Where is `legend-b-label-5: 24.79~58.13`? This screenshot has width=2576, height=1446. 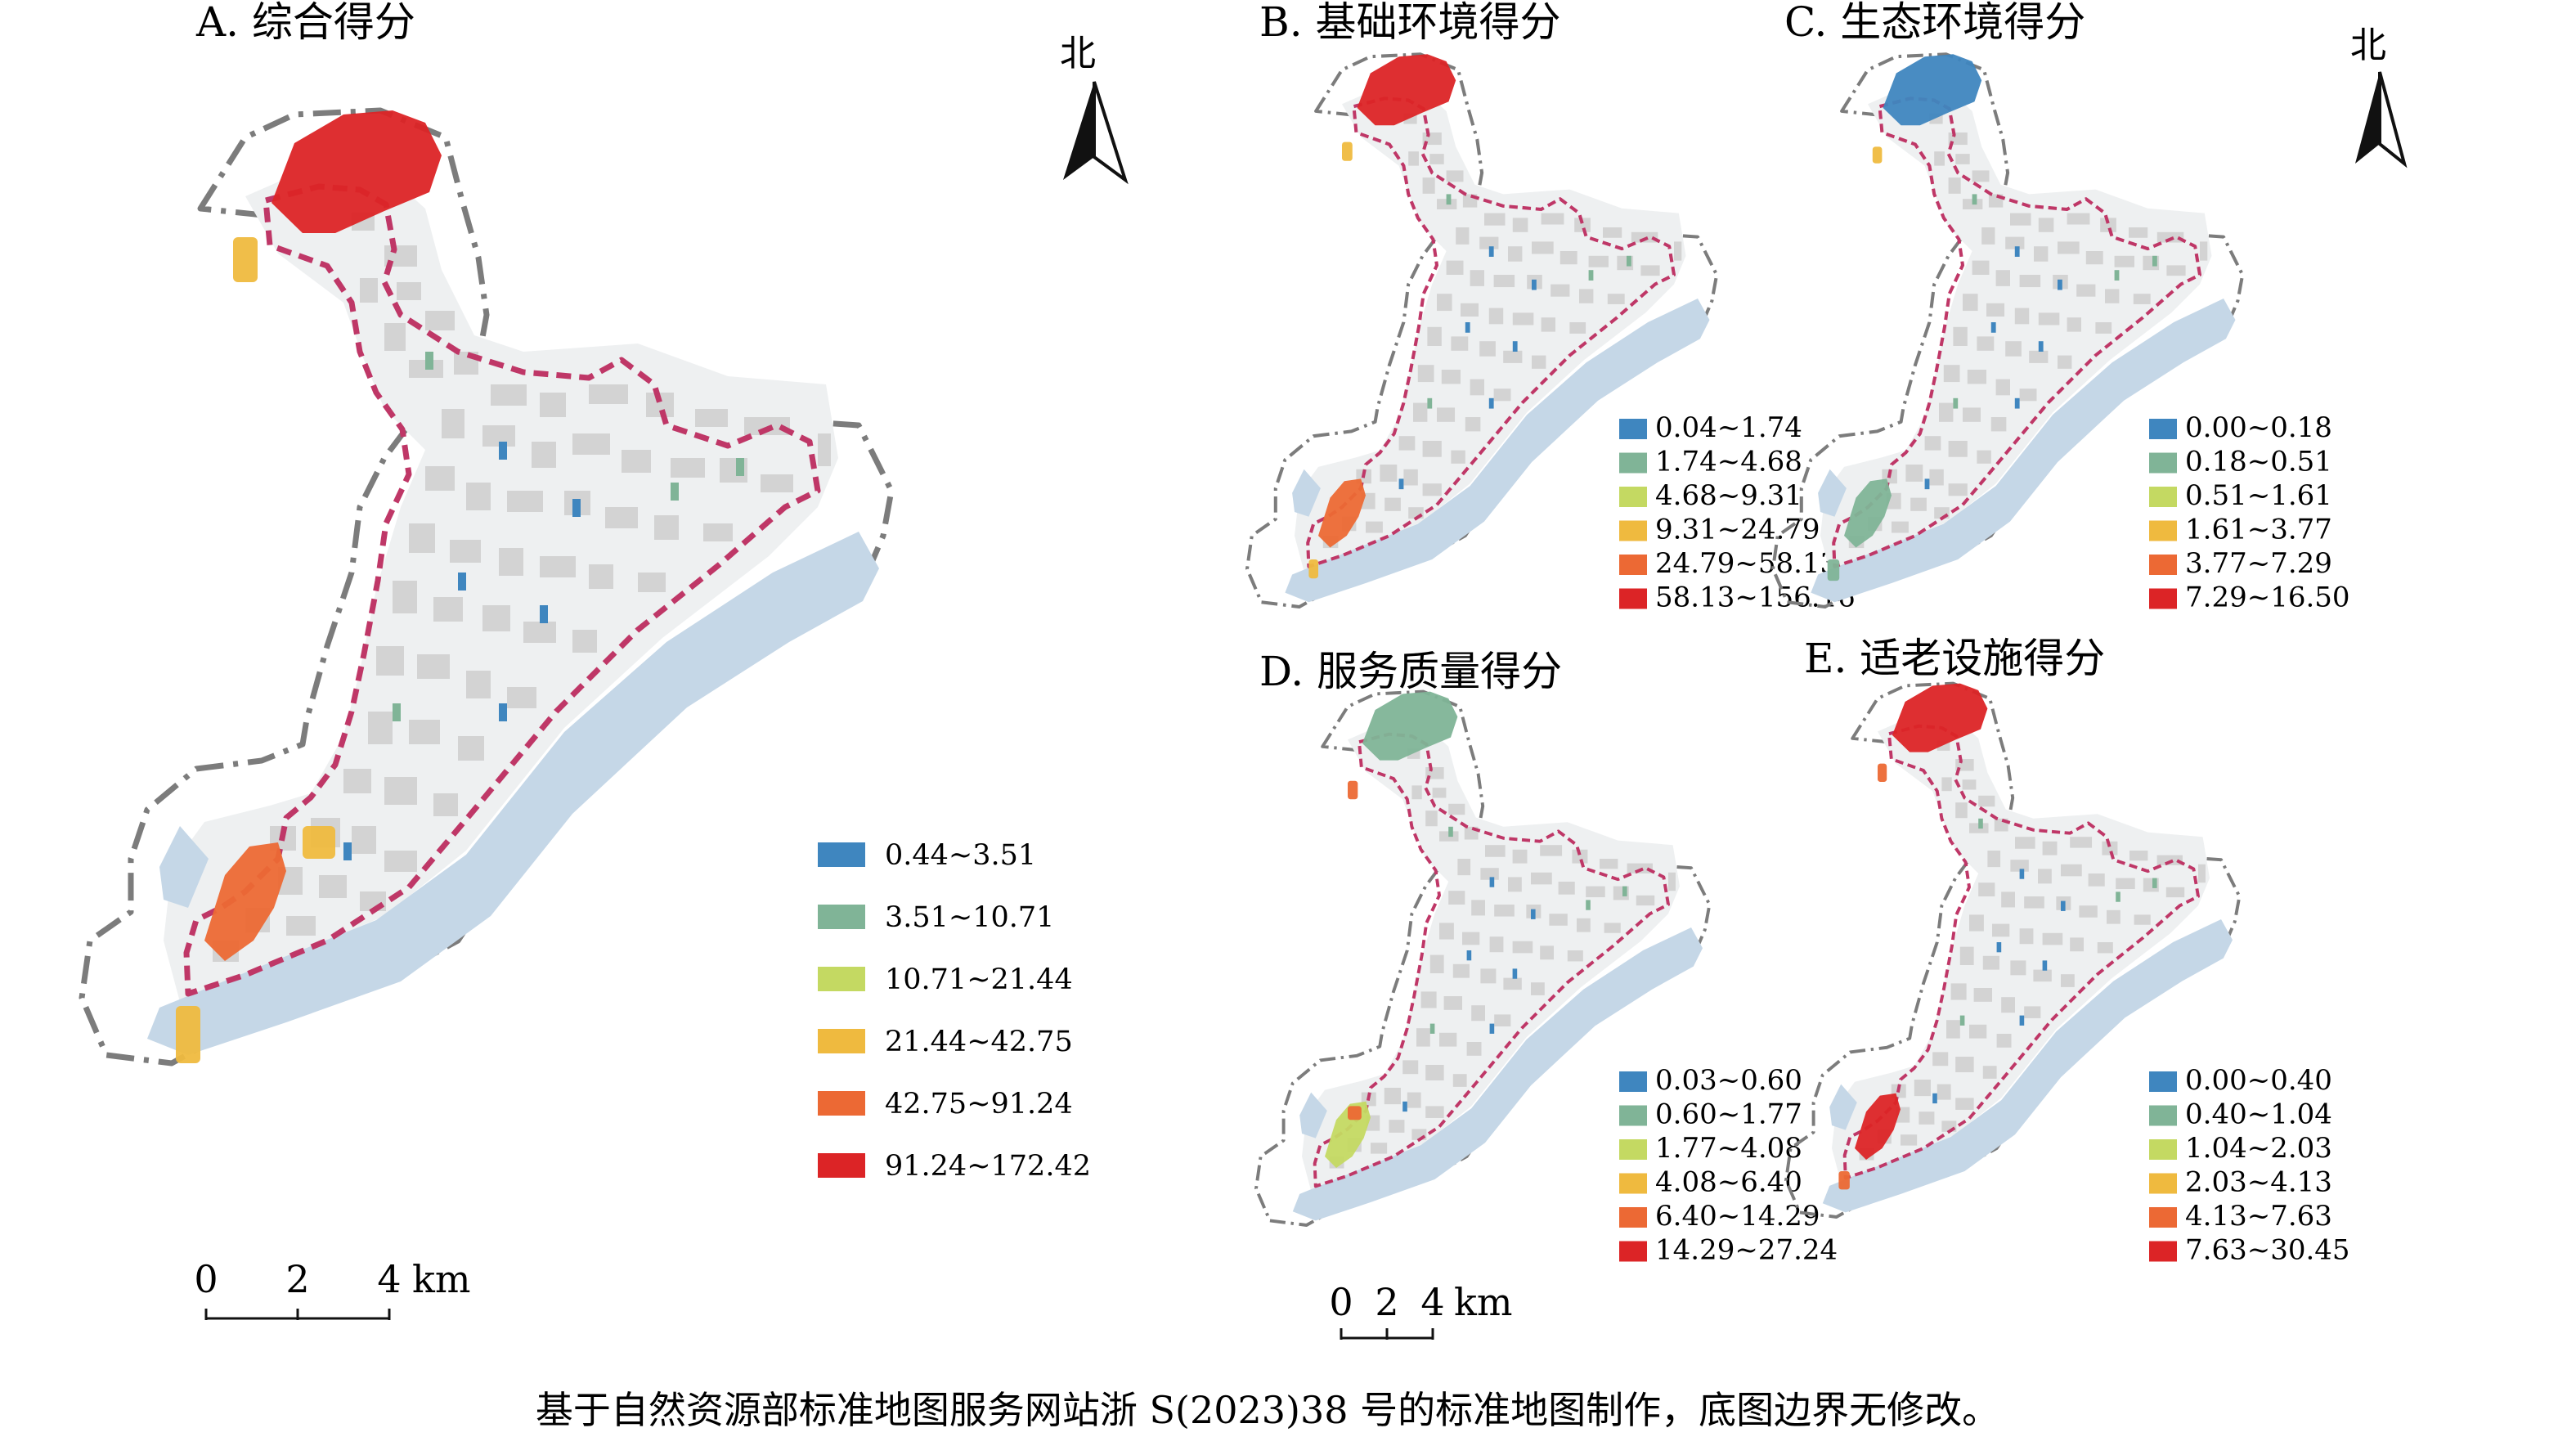
legend-b-label-5: 24.79~58.13 is located at coordinates (1746, 563).